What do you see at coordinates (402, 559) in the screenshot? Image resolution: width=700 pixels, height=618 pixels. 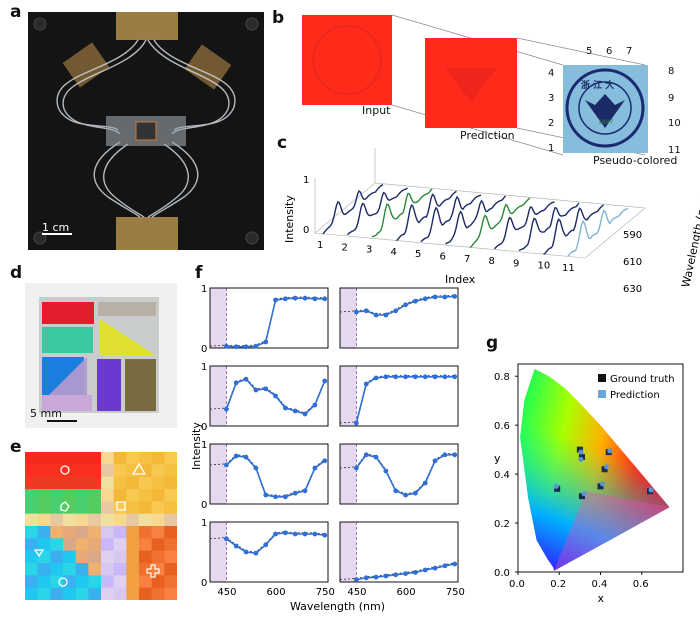 I see `spectrum-subplot: 450 600 750` at bounding box center [402, 559].